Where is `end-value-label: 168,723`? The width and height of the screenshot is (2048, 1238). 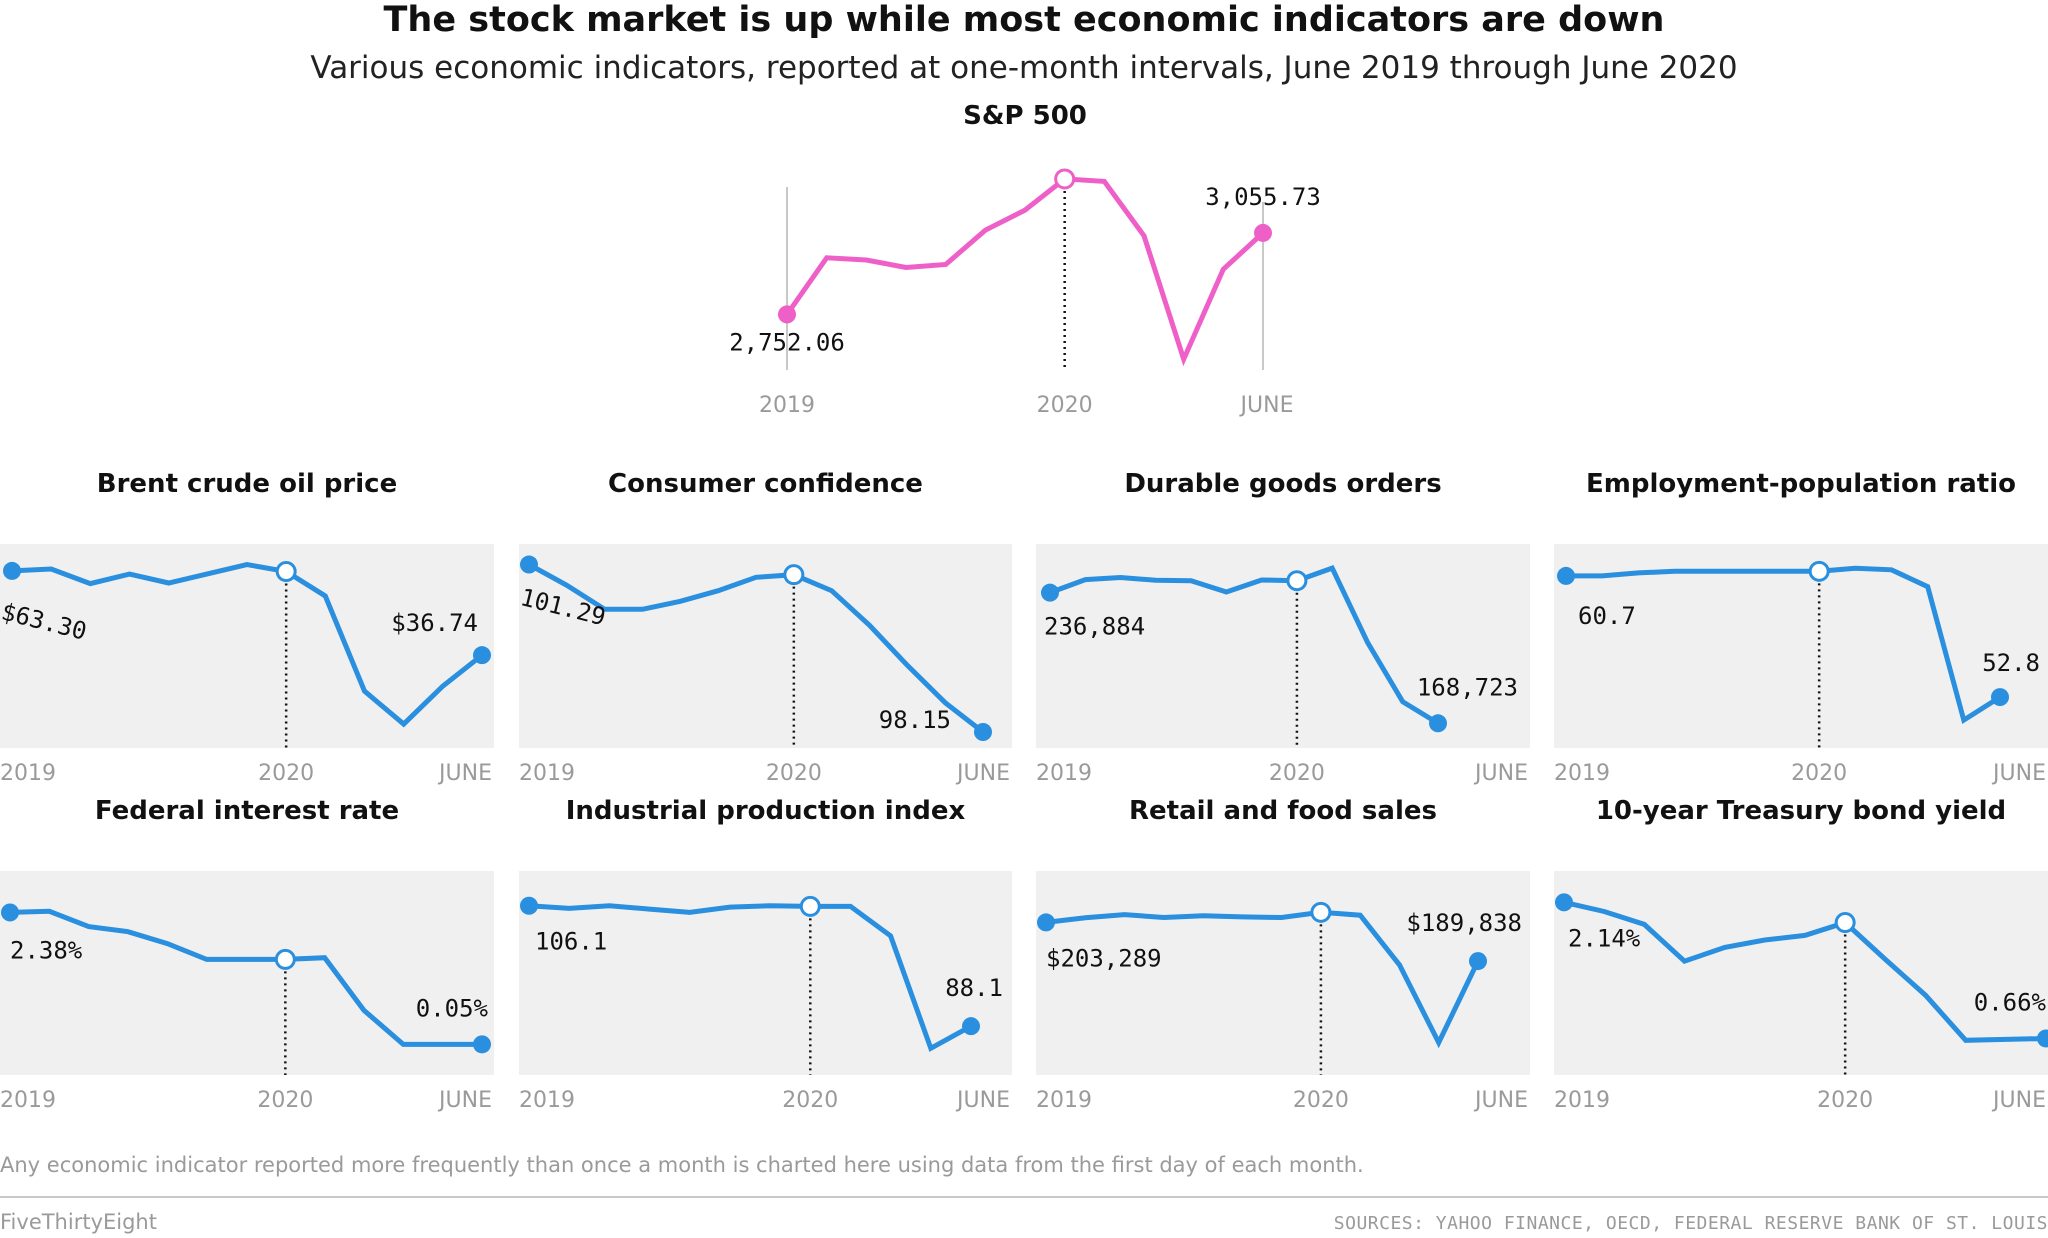 end-value-label: 168,723 is located at coordinates (1467, 687).